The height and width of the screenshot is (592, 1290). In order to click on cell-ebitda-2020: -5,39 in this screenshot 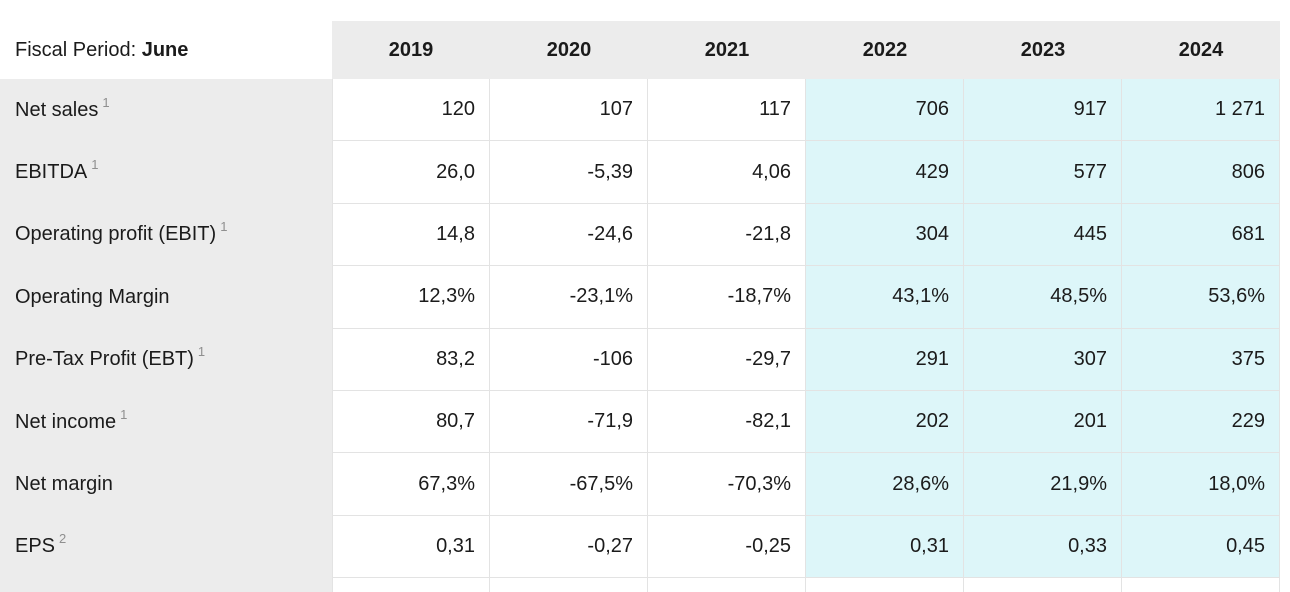, I will do `click(569, 172)`.